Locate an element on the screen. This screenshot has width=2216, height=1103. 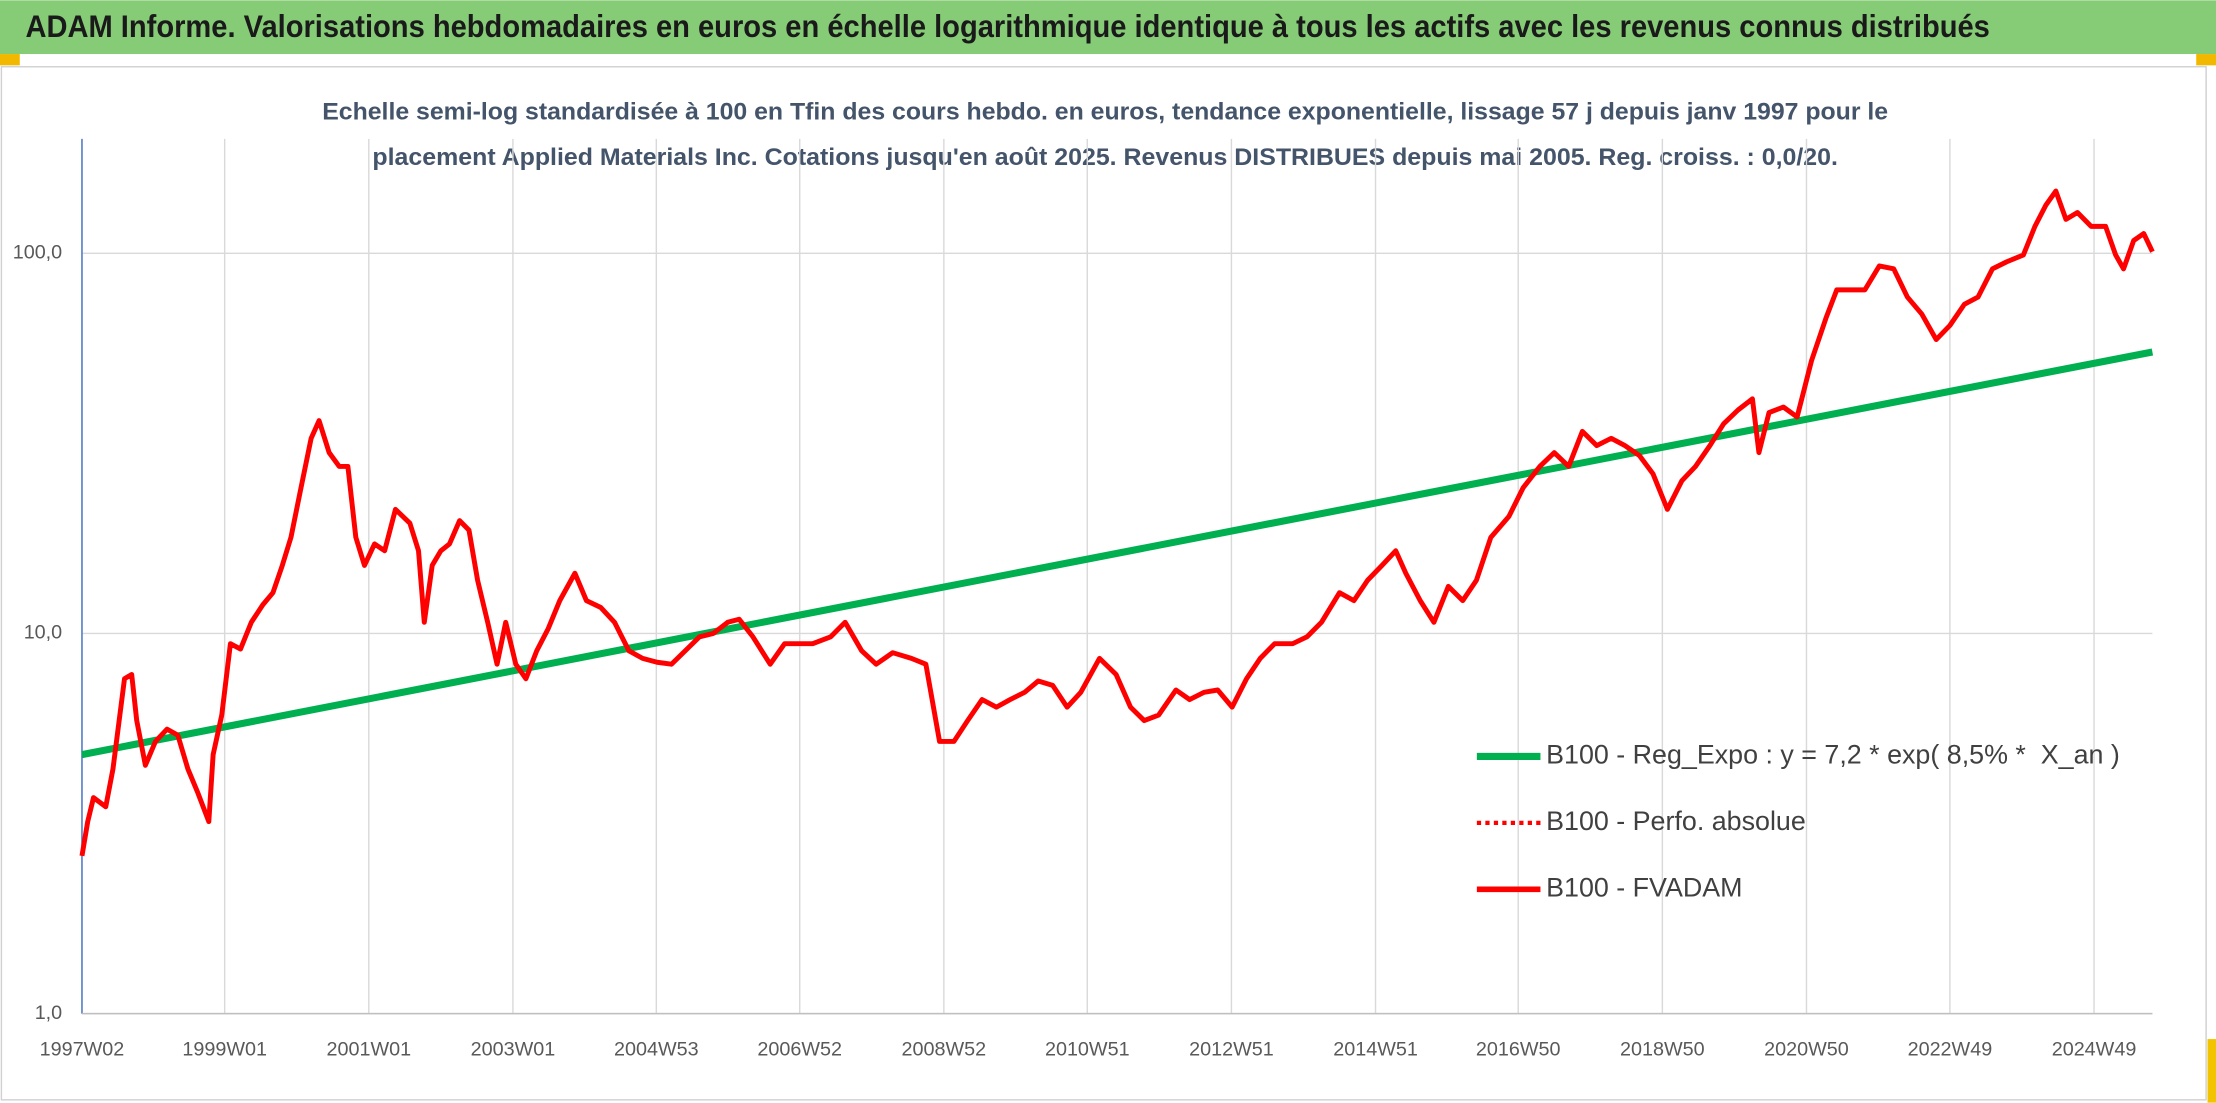
x-tick-label: 2001W01 is located at coordinates (368, 1050).